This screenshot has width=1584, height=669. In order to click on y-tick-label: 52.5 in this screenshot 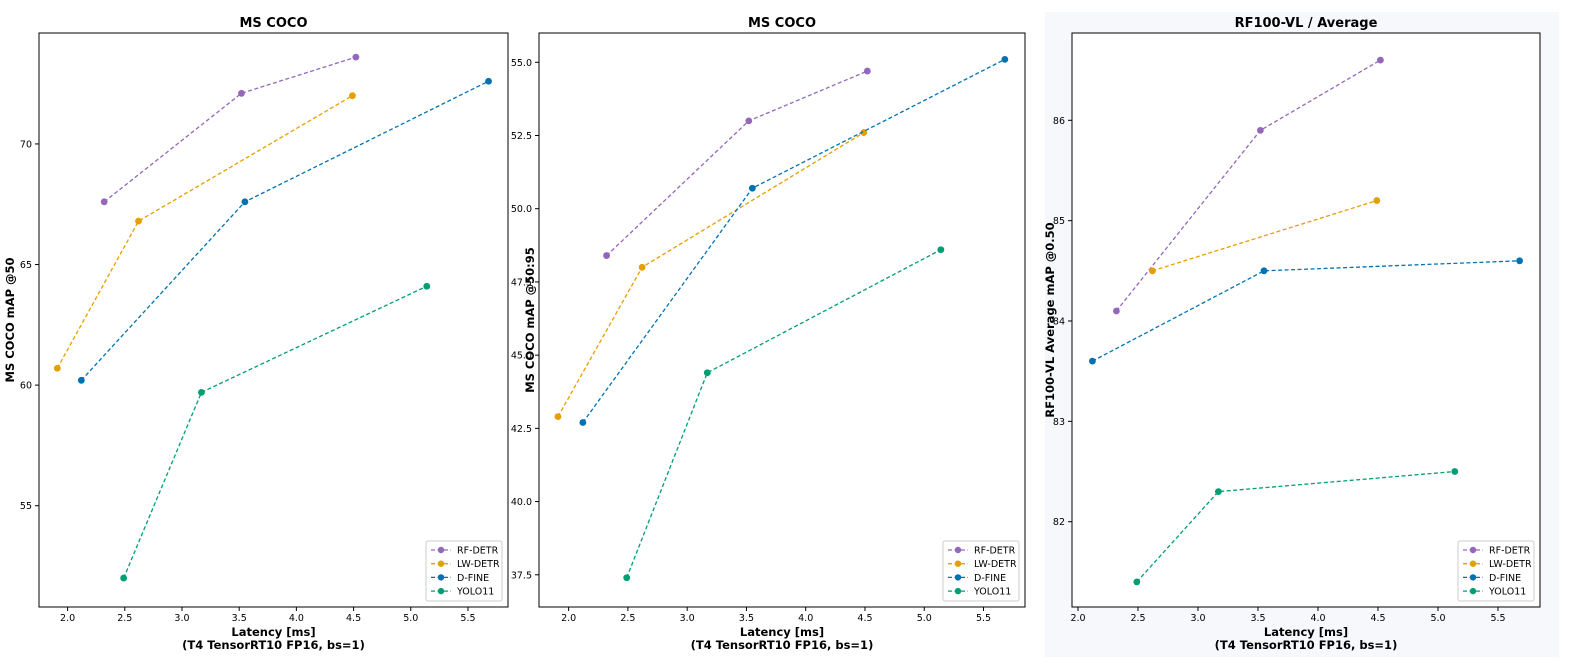, I will do `click(521, 136)`.